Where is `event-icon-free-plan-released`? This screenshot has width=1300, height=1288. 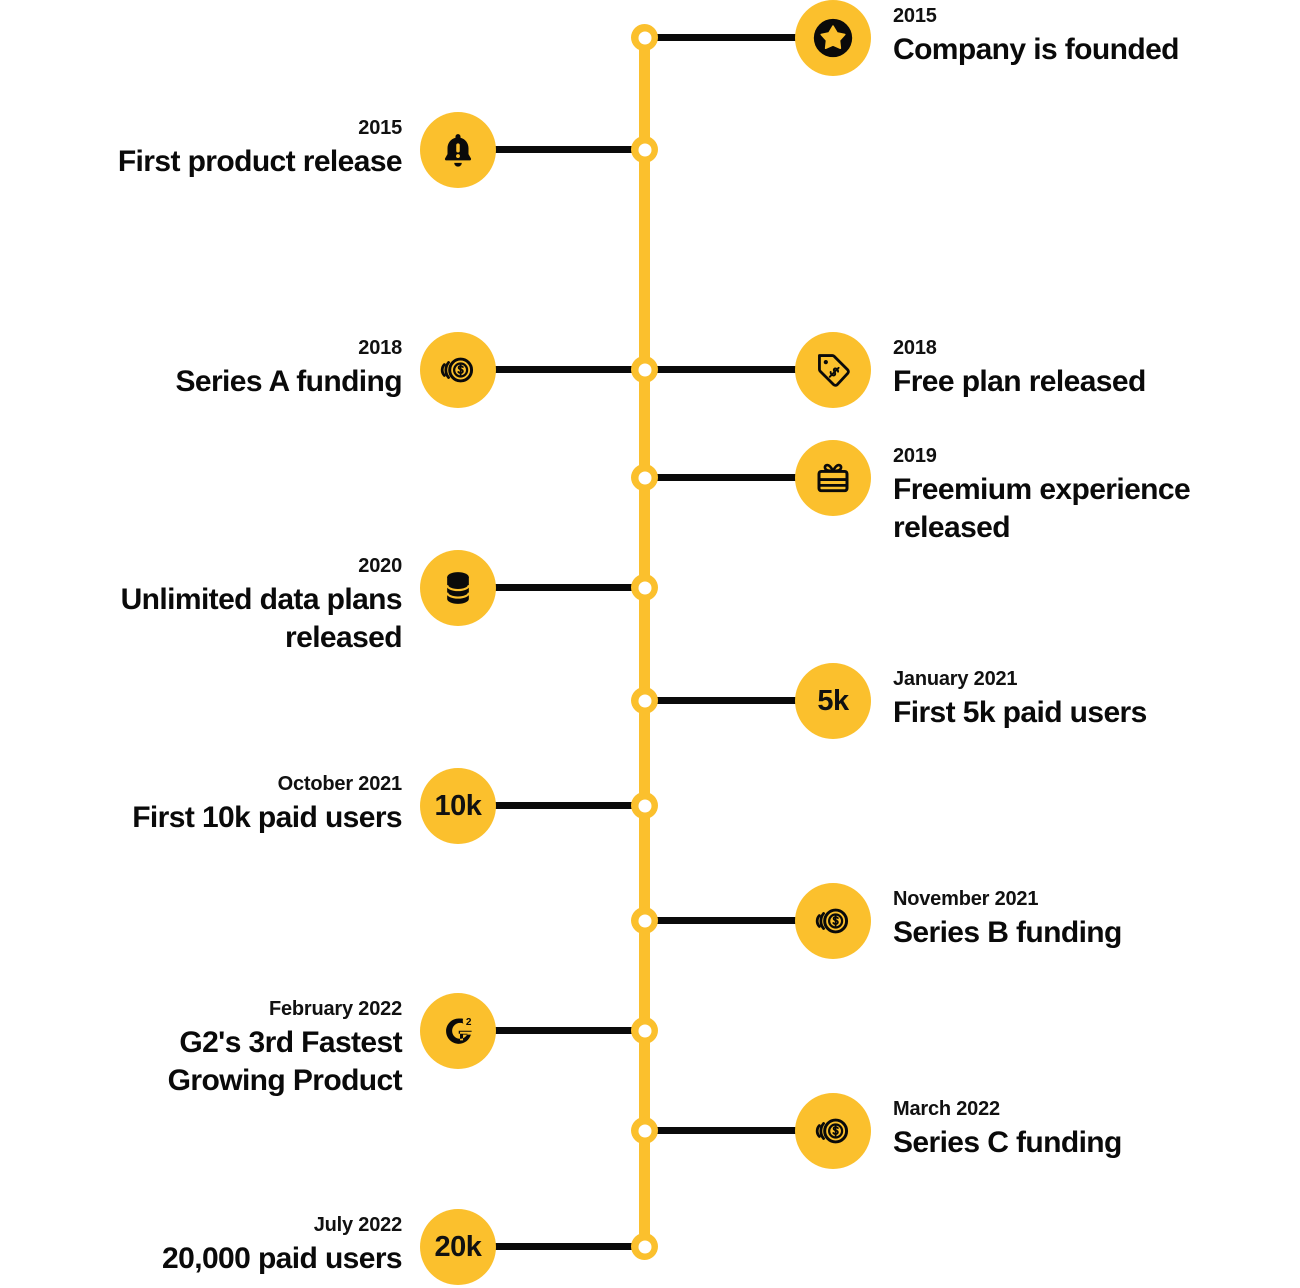
event-icon-free-plan-released is located at coordinates (833, 370).